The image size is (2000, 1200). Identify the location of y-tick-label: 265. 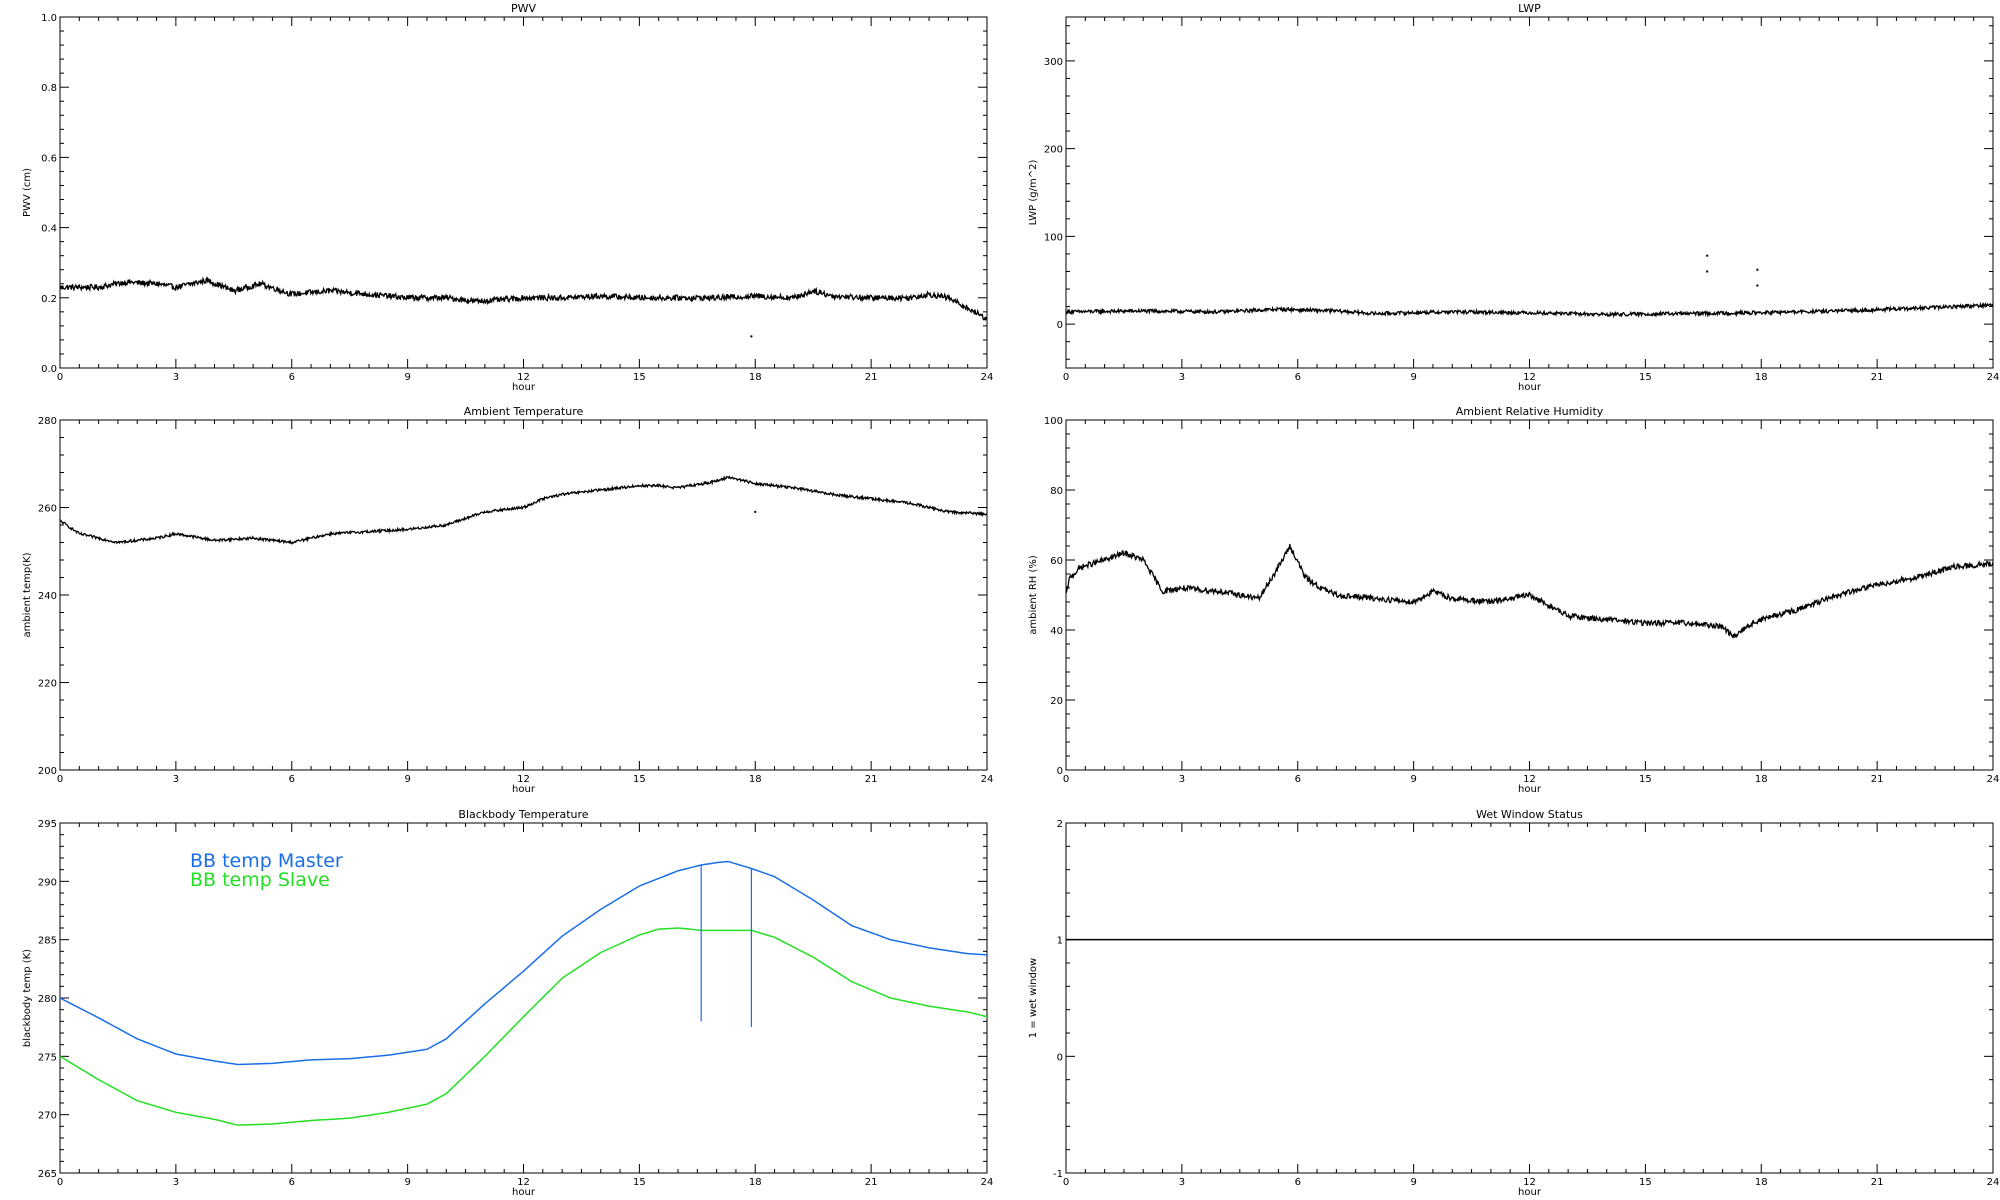
(47, 1174).